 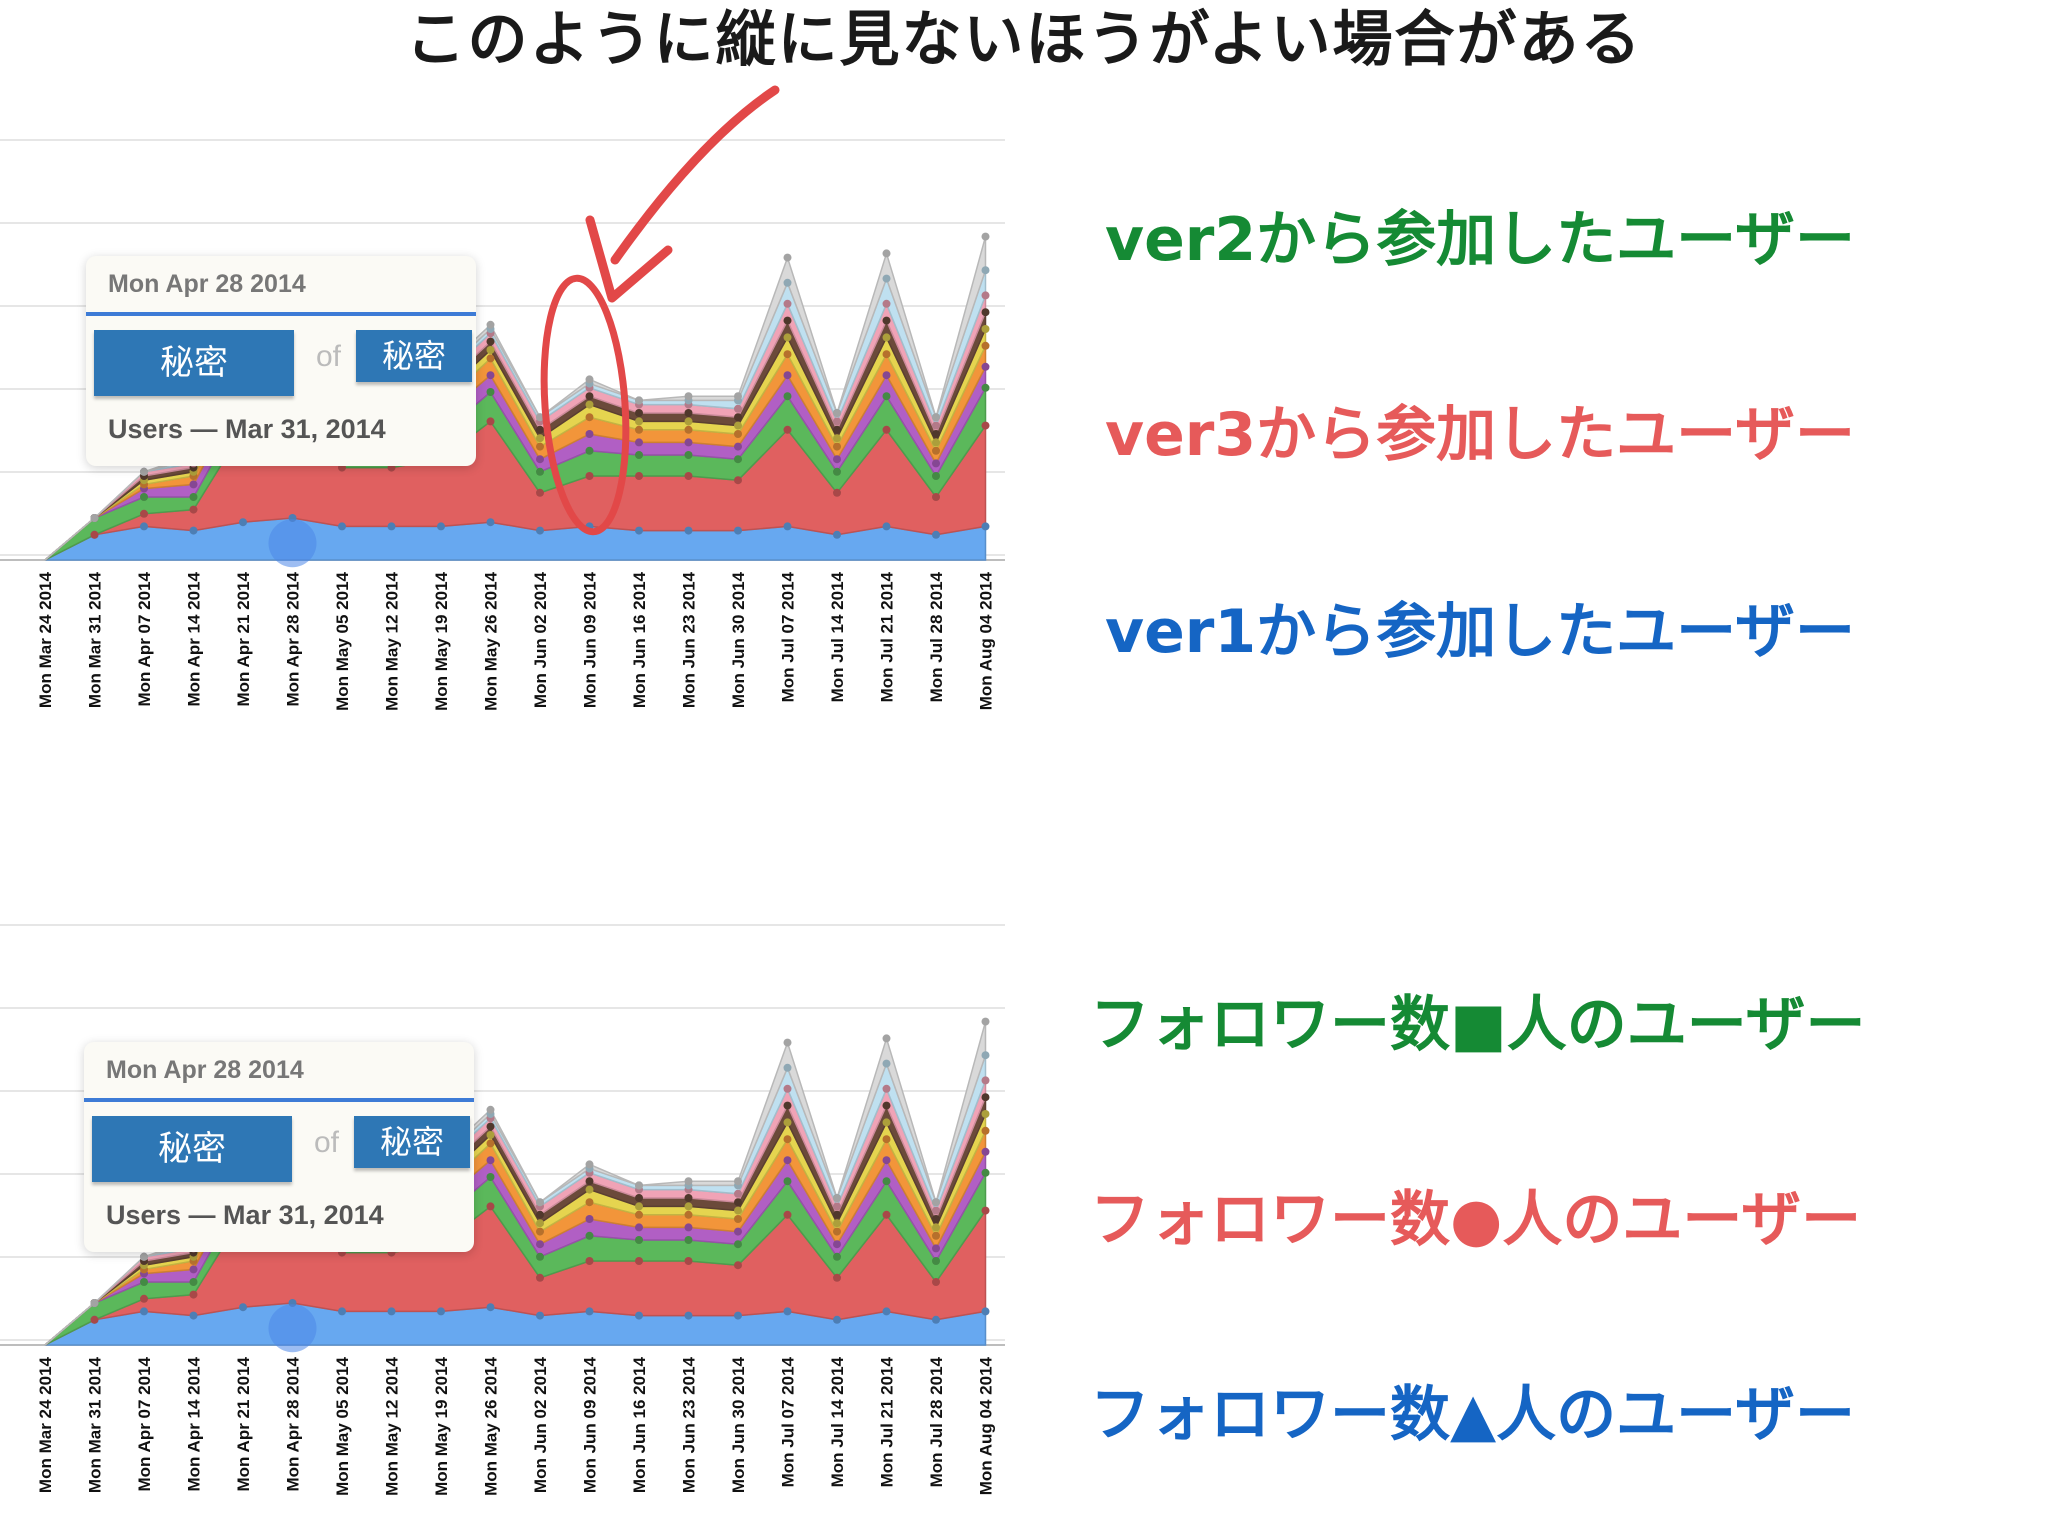 What do you see at coordinates (590, 639) in the screenshot?
I see `x-tick-label: Mon Jun 09 2014` at bounding box center [590, 639].